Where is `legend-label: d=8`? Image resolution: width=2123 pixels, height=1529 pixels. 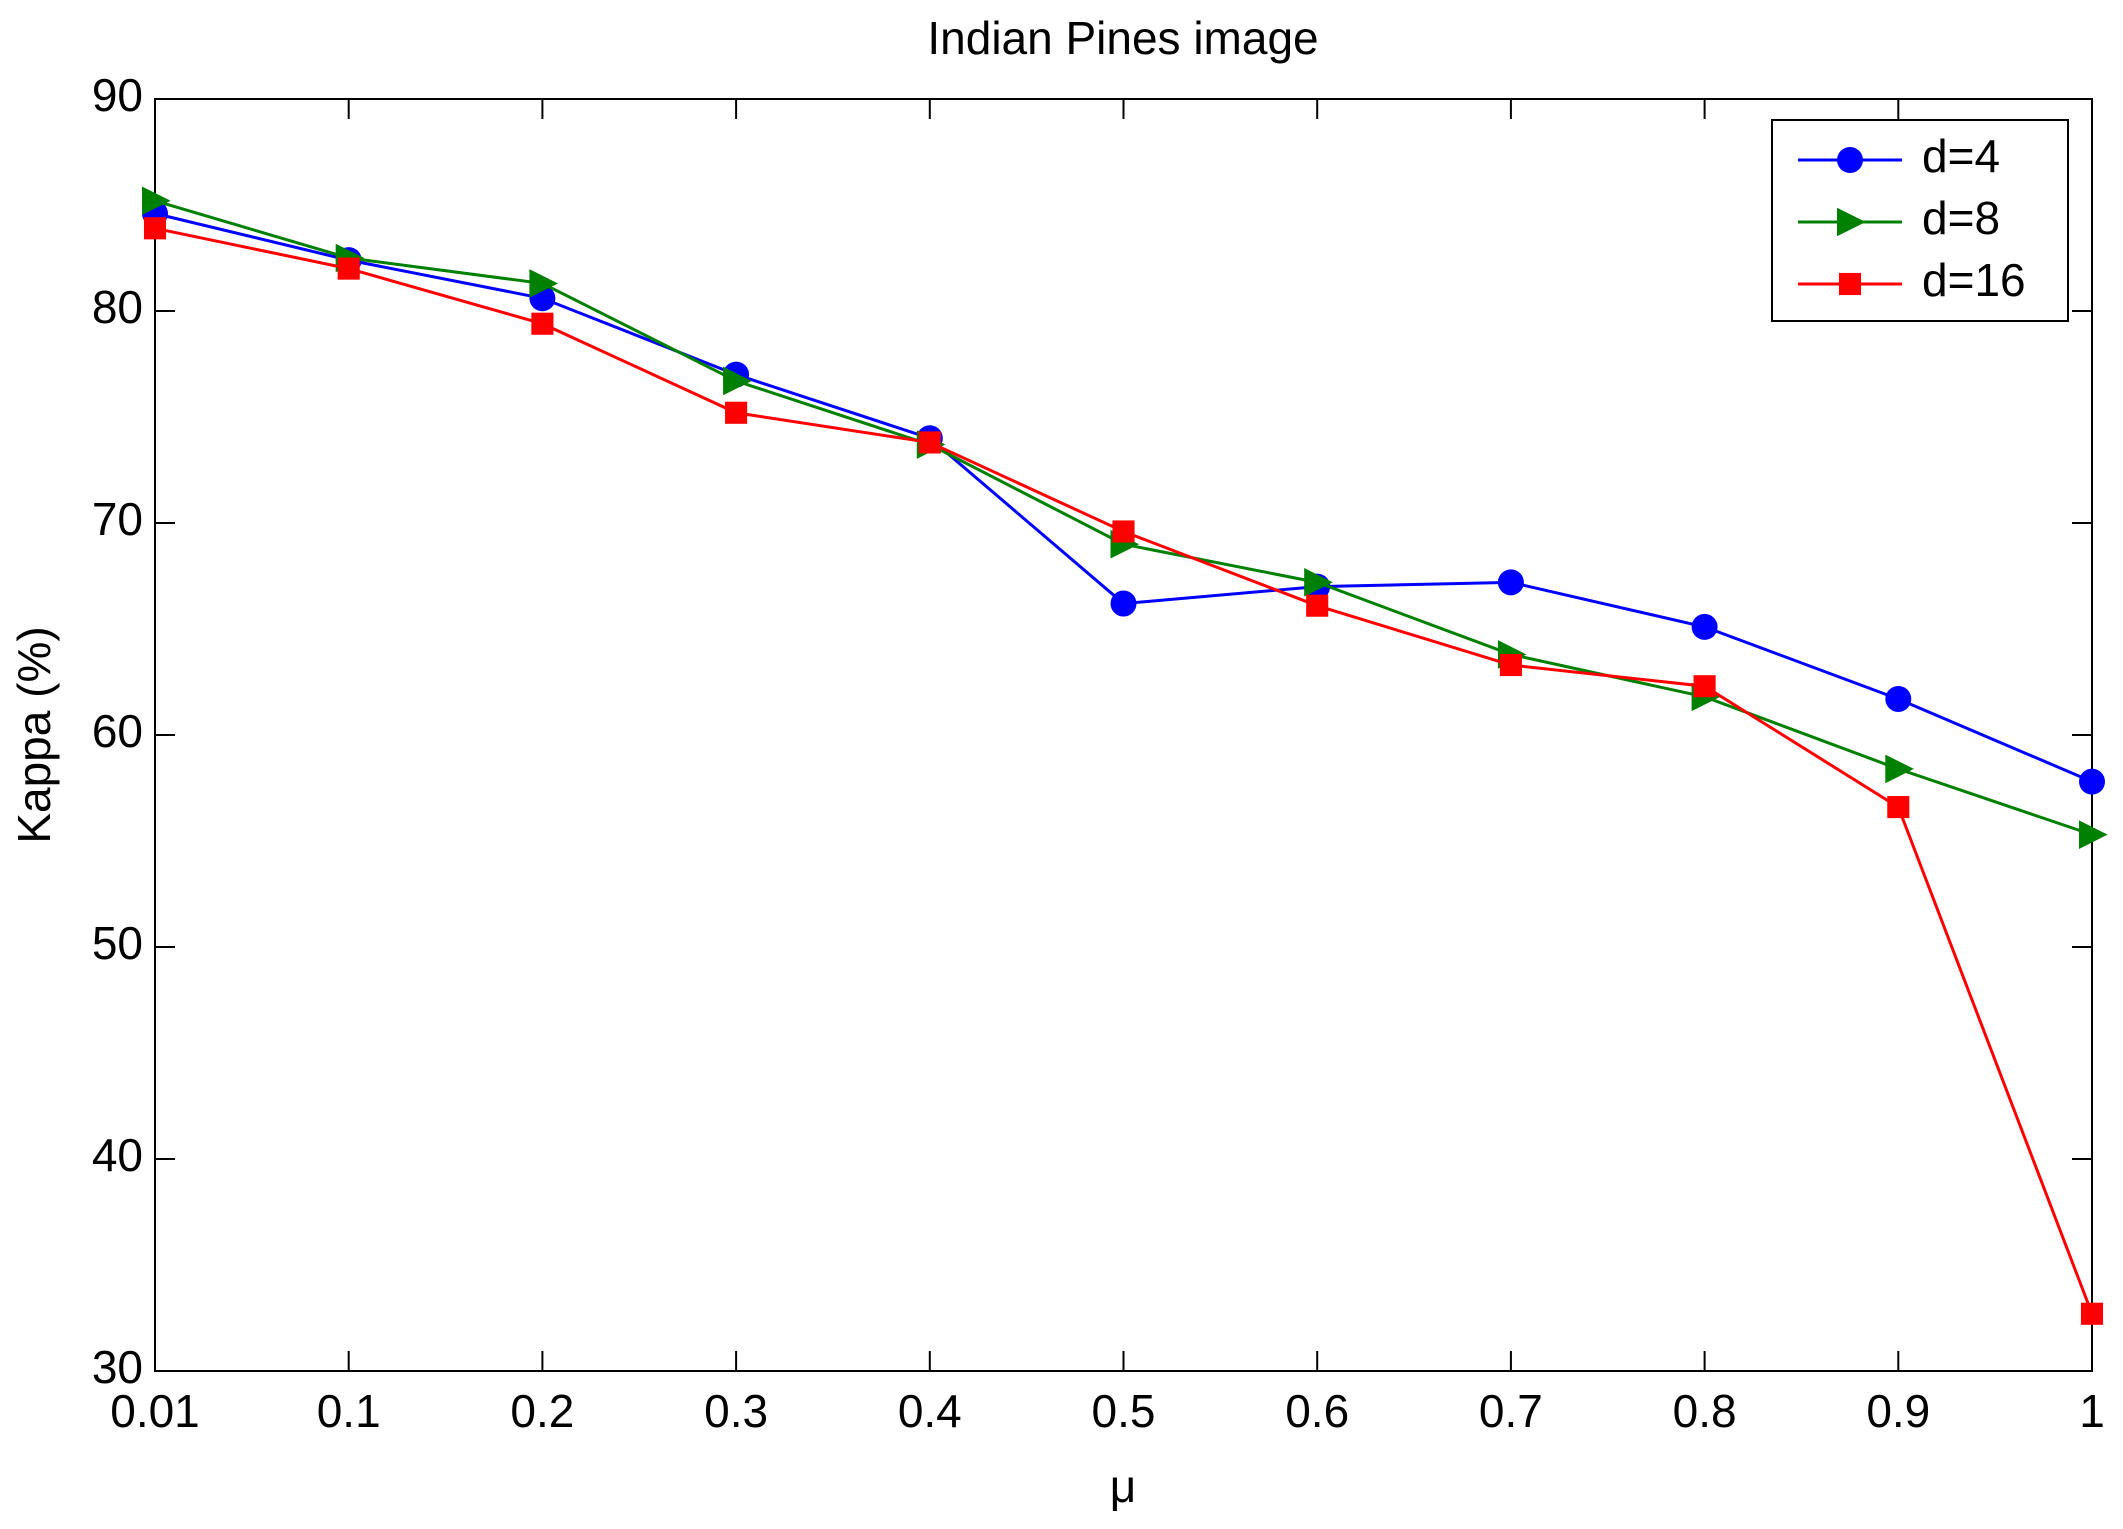
legend-label: d=8 is located at coordinates (1961, 218).